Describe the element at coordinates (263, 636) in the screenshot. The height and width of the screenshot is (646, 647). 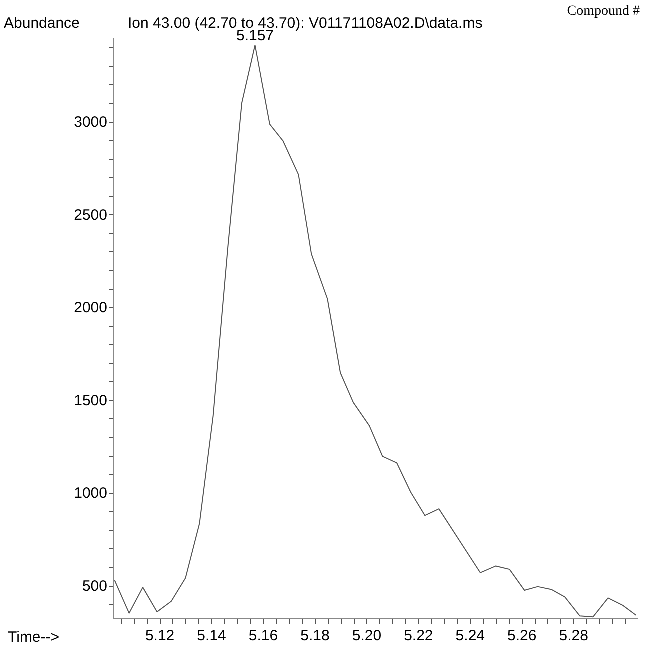
I see `x-tick-label: 5.16` at that location.